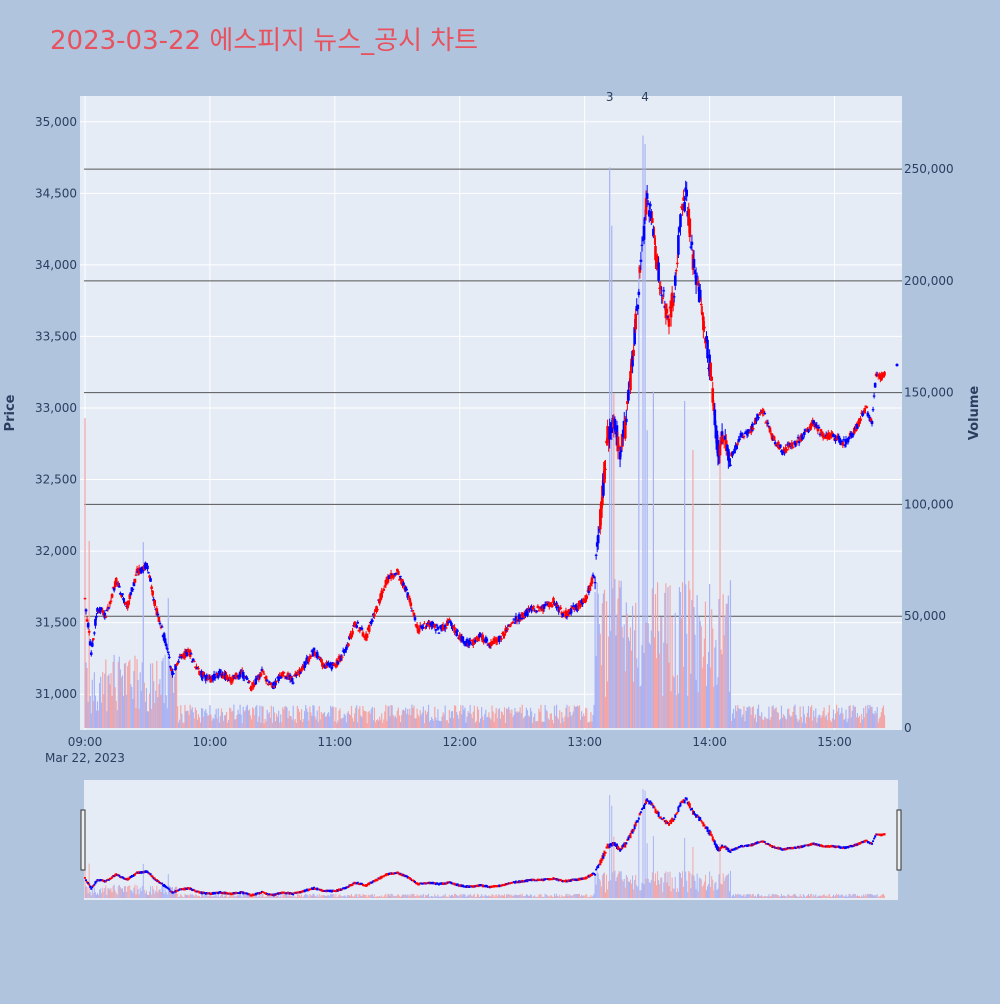  Describe the element at coordinates (899, 840) in the screenshot. I see `range-slider-right-handle` at that location.